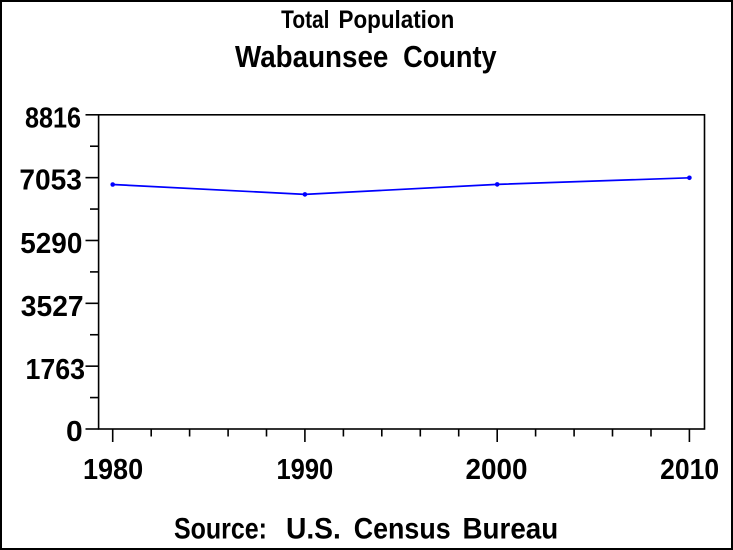 This screenshot has height=550, width=733. I want to click on svg-text: 0, so click(74, 431).